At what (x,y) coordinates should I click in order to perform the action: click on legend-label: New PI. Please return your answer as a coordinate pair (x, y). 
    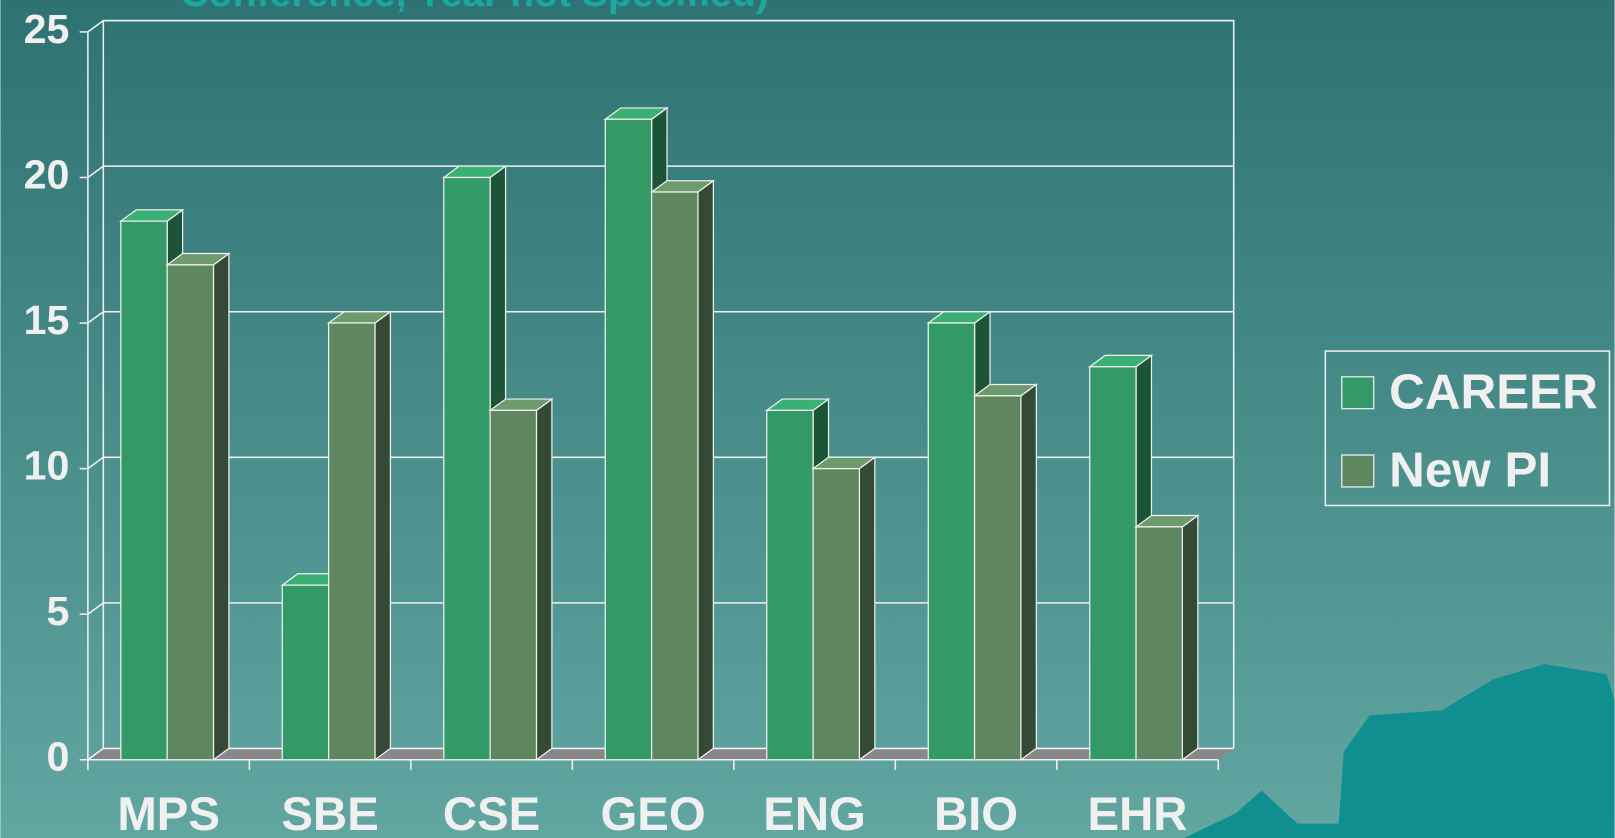
    Looking at the image, I should click on (1470, 470).